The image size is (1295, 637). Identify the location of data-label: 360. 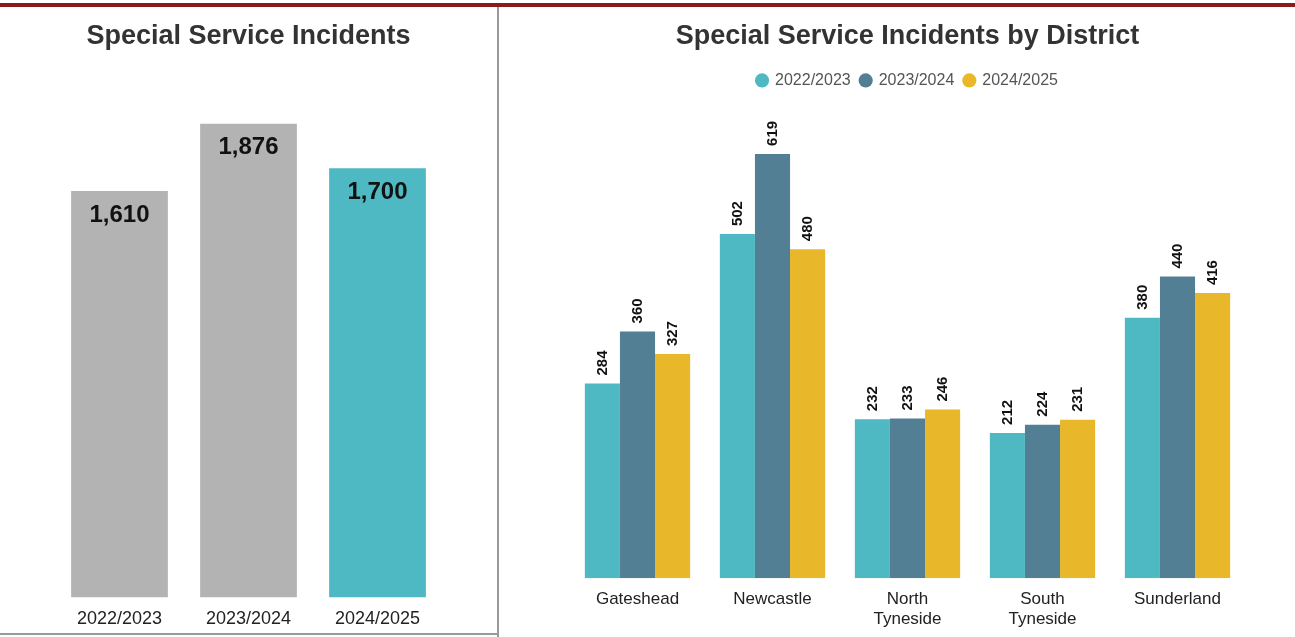
(636, 311).